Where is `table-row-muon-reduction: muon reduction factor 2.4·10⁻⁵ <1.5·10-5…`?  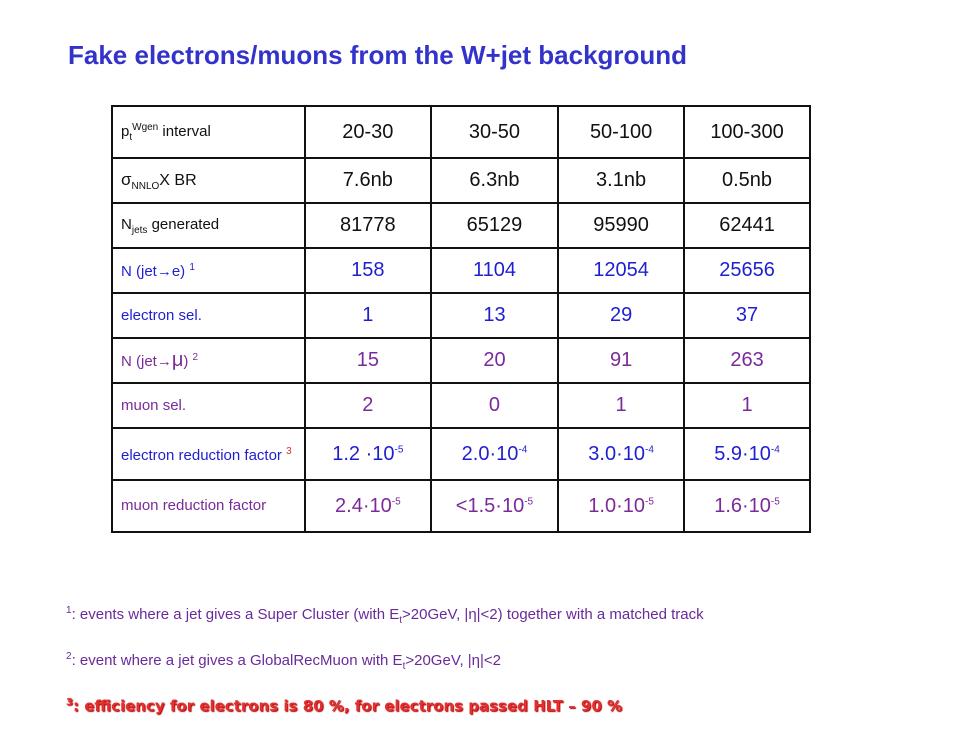
table-row-muon-reduction: muon reduction factor 2.4·10⁻⁵ <1.5·10-5… is located at coordinates (461, 506).